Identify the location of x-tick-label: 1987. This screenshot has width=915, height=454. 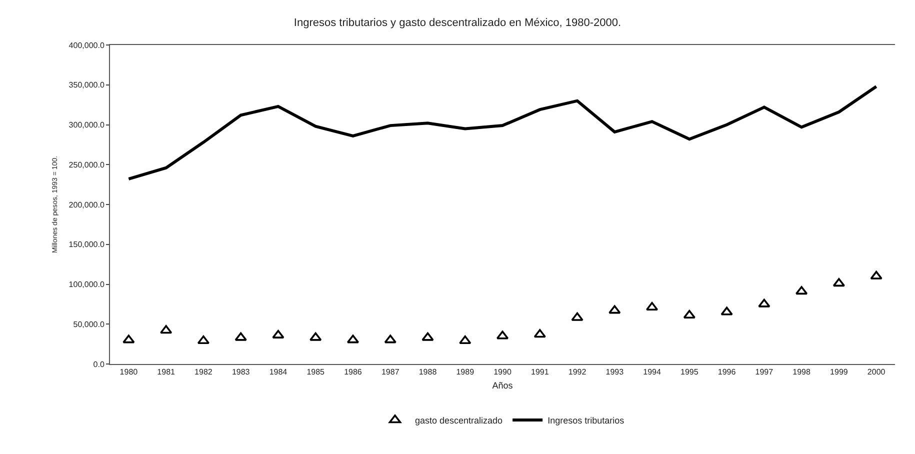
(390, 372).